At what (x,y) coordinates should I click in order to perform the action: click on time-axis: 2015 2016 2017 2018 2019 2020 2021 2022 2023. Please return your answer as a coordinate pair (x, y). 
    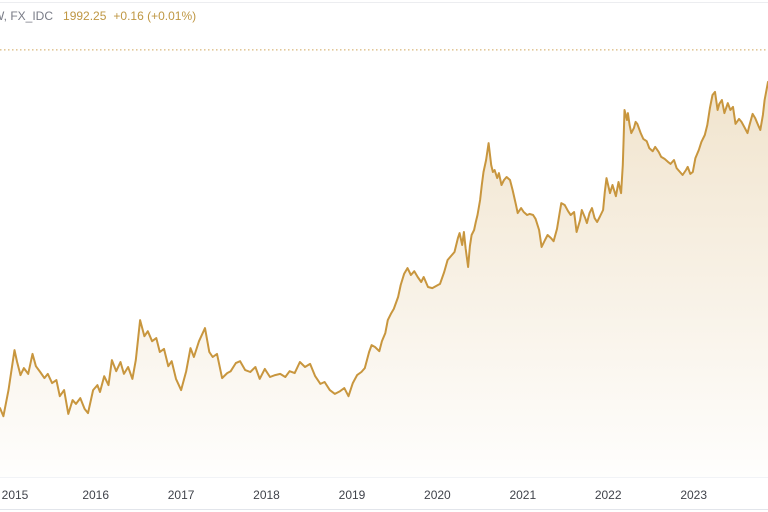
    Looking at the image, I should click on (384, 493).